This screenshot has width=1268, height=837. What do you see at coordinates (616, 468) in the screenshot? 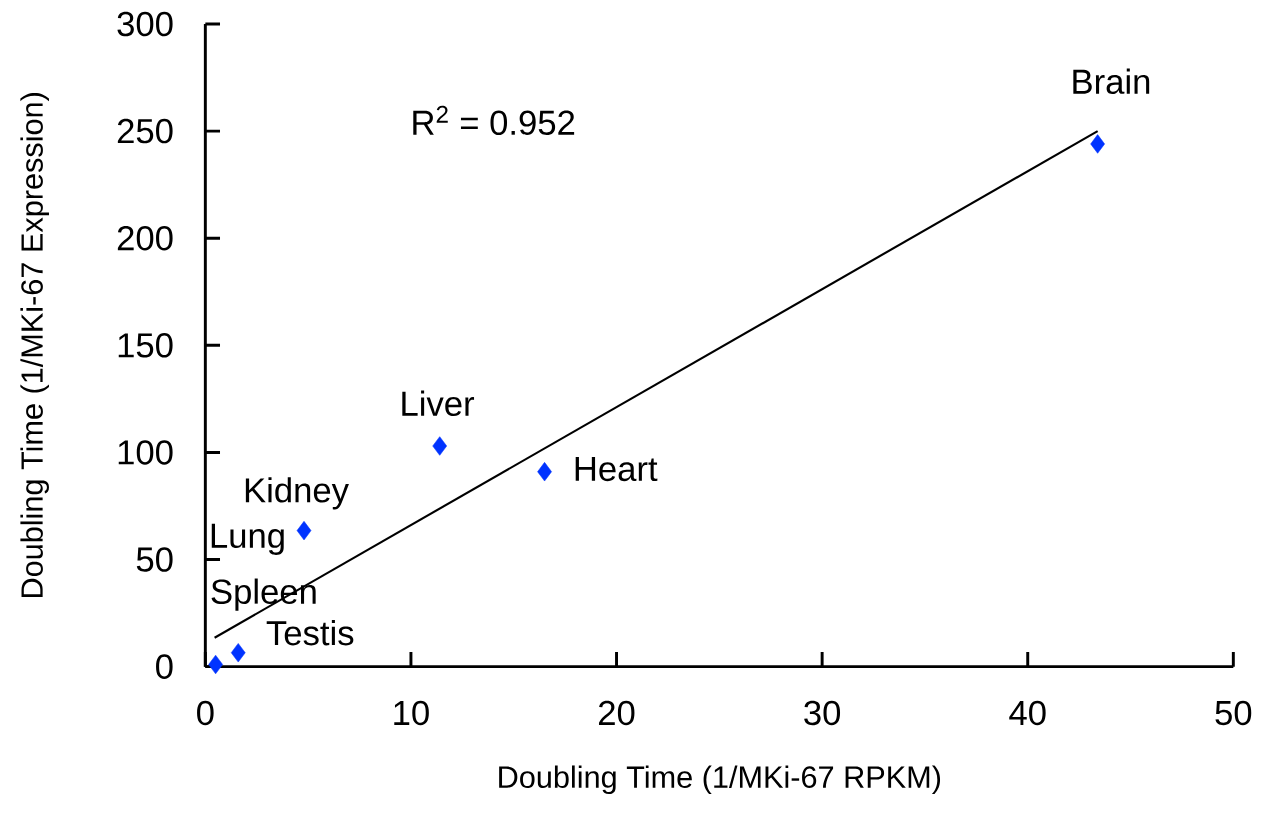
I see `annotation: Heart` at bounding box center [616, 468].